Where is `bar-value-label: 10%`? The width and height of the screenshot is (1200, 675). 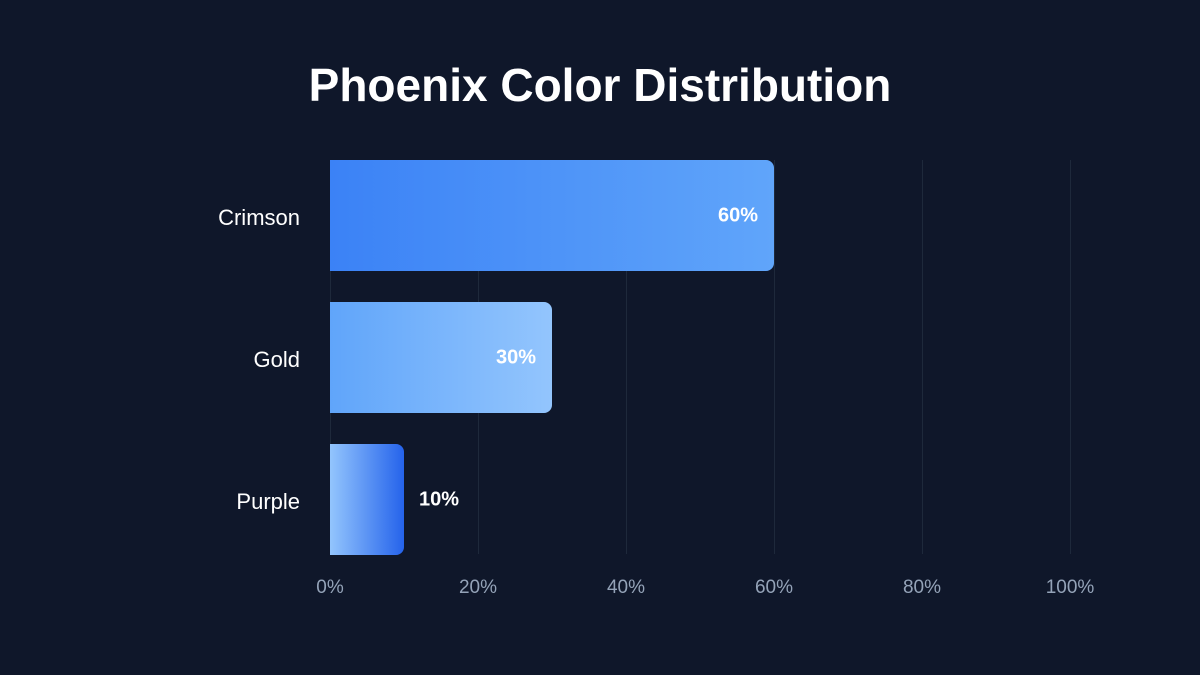 bar-value-label: 10% is located at coordinates (439, 499).